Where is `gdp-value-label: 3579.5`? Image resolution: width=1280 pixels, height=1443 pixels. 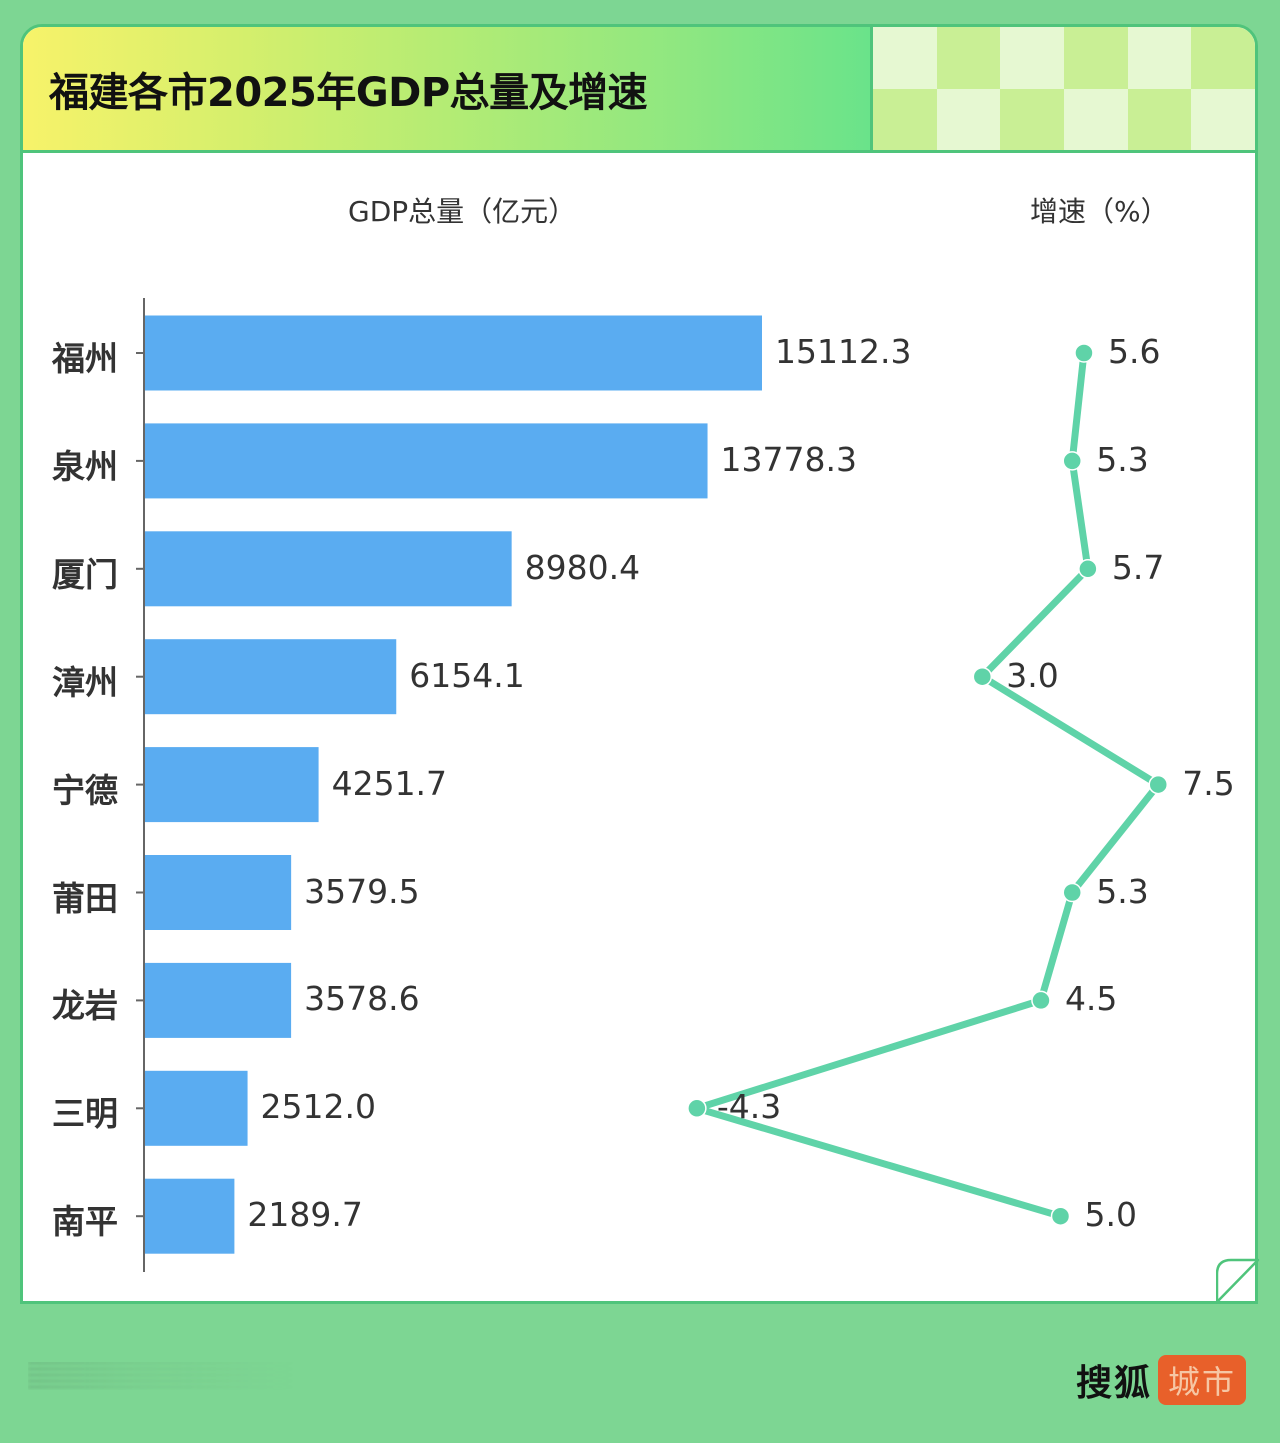
gdp-value-label: 3579.5 is located at coordinates (362, 891).